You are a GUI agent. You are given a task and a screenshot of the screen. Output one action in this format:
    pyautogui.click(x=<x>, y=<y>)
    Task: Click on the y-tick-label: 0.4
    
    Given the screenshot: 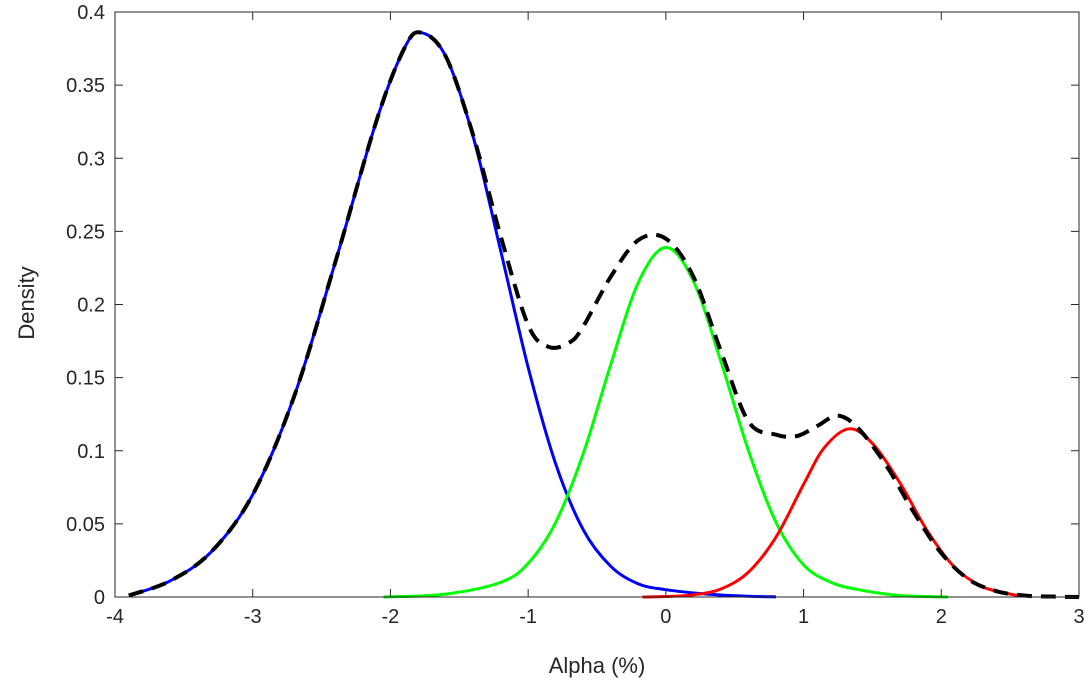 What is the action you would take?
    pyautogui.click(x=91, y=13)
    